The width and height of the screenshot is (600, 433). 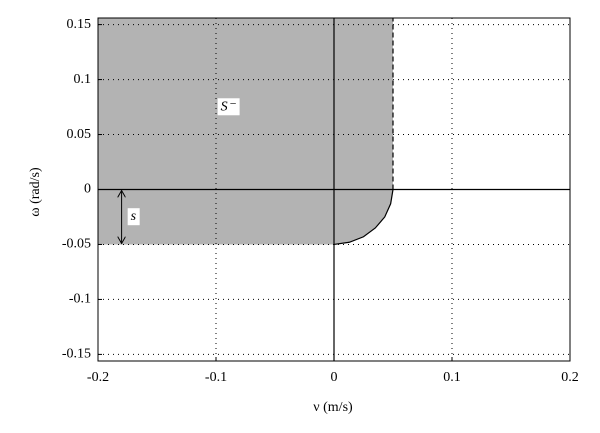 What do you see at coordinates (79, 24) in the screenshot?
I see `y-tick-label: 0.15` at bounding box center [79, 24].